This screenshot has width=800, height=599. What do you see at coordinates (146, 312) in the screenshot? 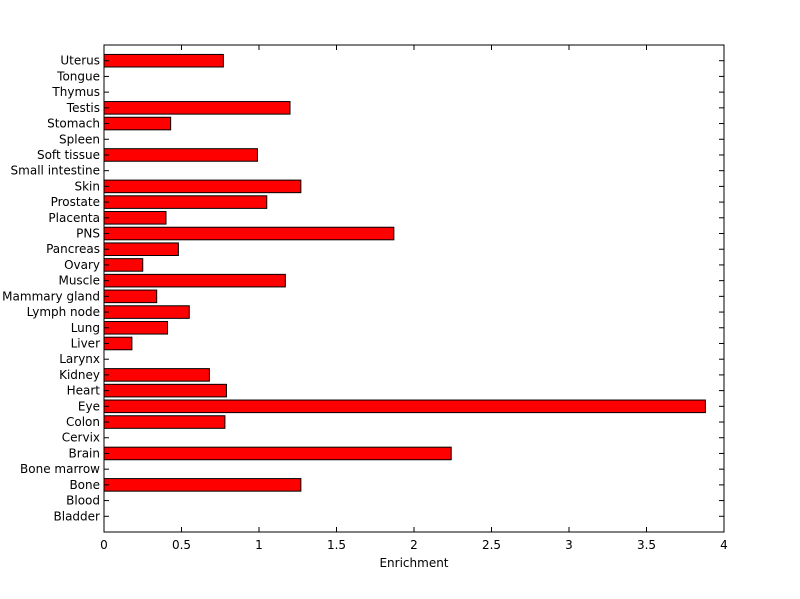
I see `bar-lymph-node` at bounding box center [146, 312].